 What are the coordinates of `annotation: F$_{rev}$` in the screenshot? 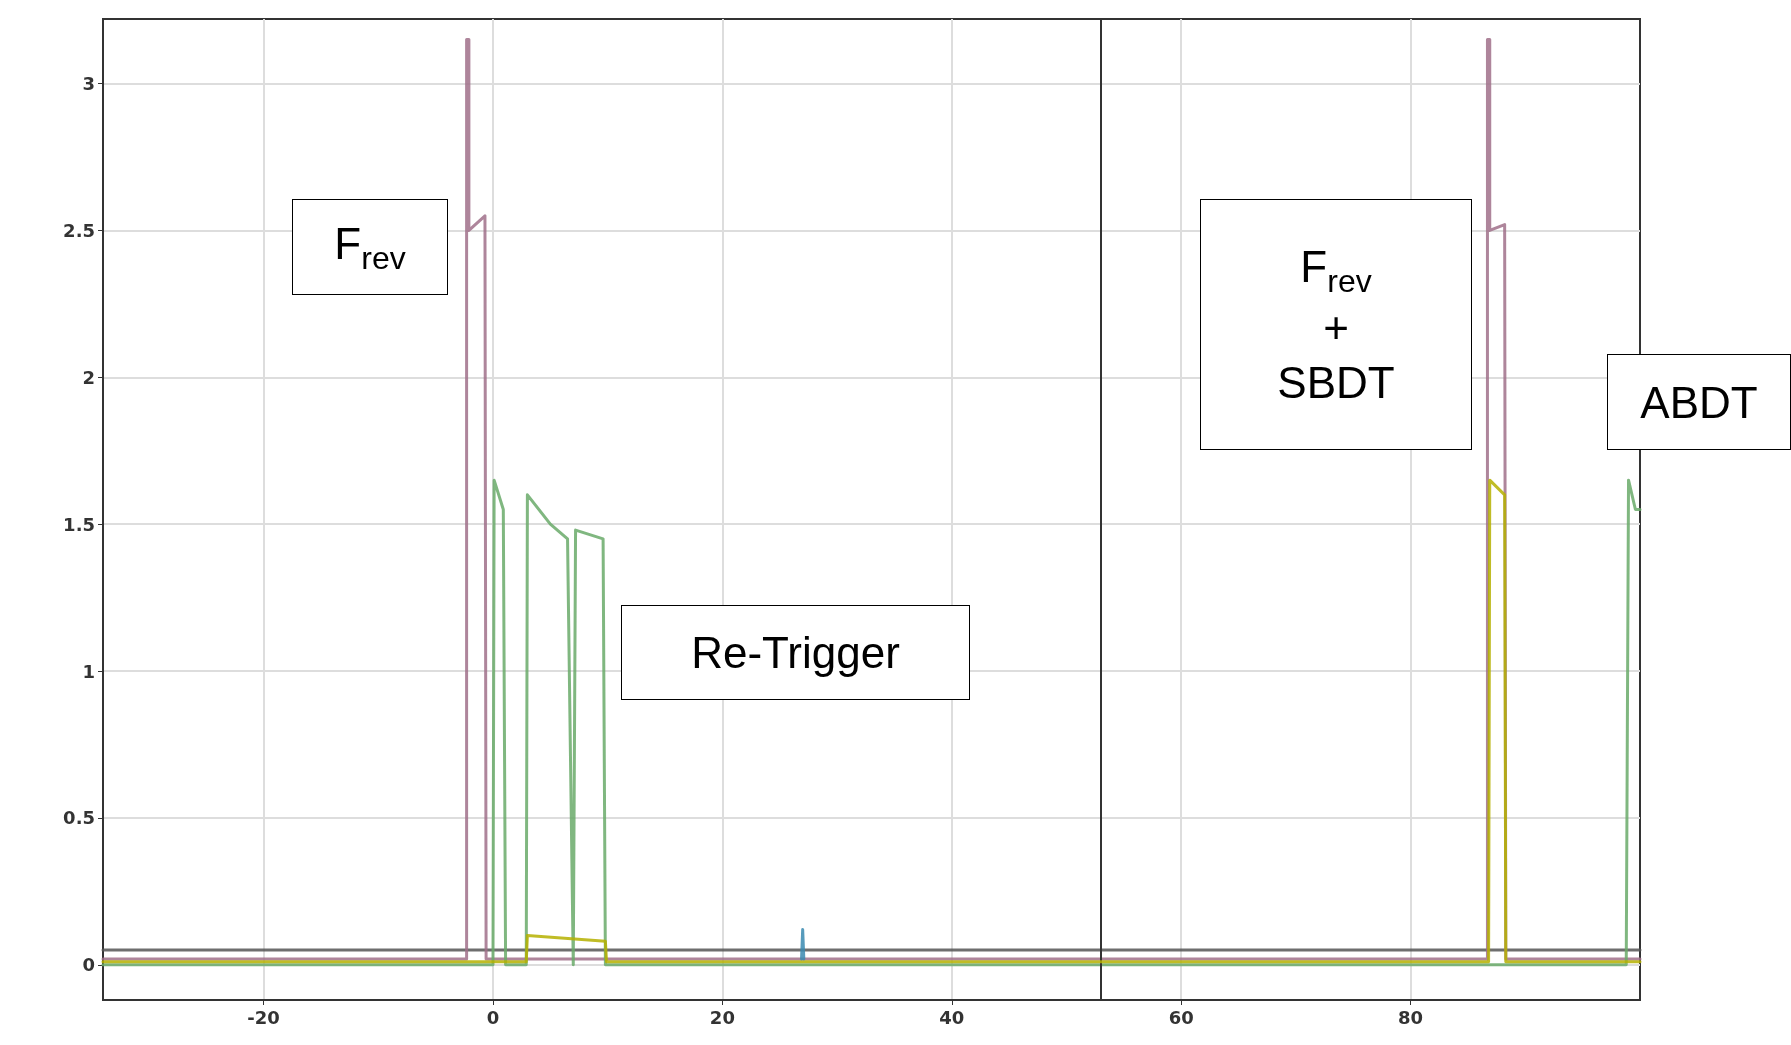 It's located at (370, 248).